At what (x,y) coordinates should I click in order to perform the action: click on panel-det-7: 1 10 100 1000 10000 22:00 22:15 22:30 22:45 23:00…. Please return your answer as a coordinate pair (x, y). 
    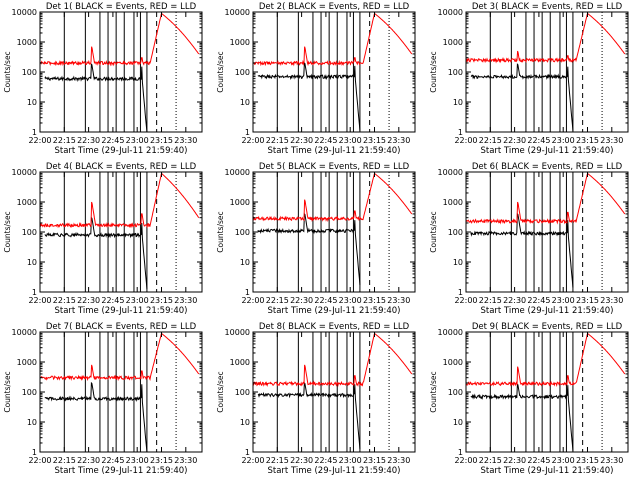
    Looking at the image, I should click on (103, 399).